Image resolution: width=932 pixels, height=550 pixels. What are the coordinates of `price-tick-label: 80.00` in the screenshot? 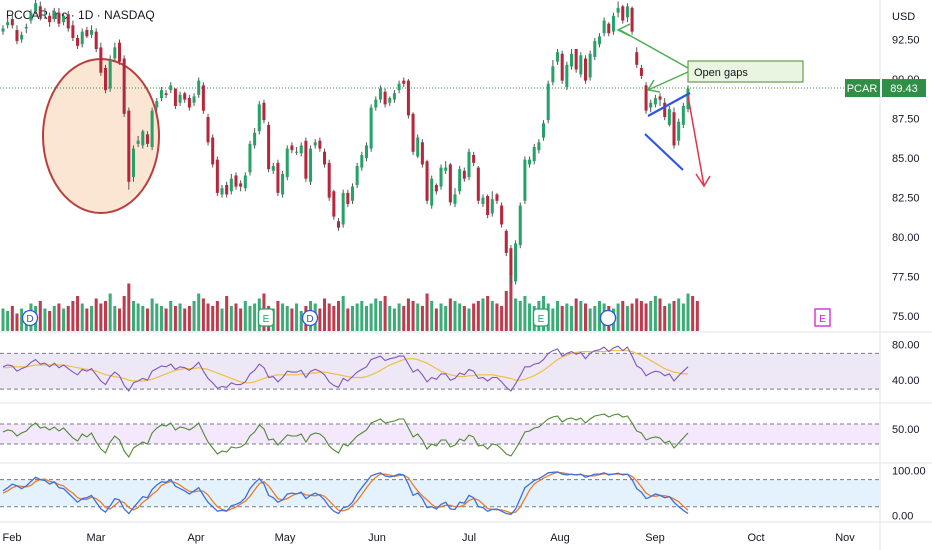 It's located at (906, 238).